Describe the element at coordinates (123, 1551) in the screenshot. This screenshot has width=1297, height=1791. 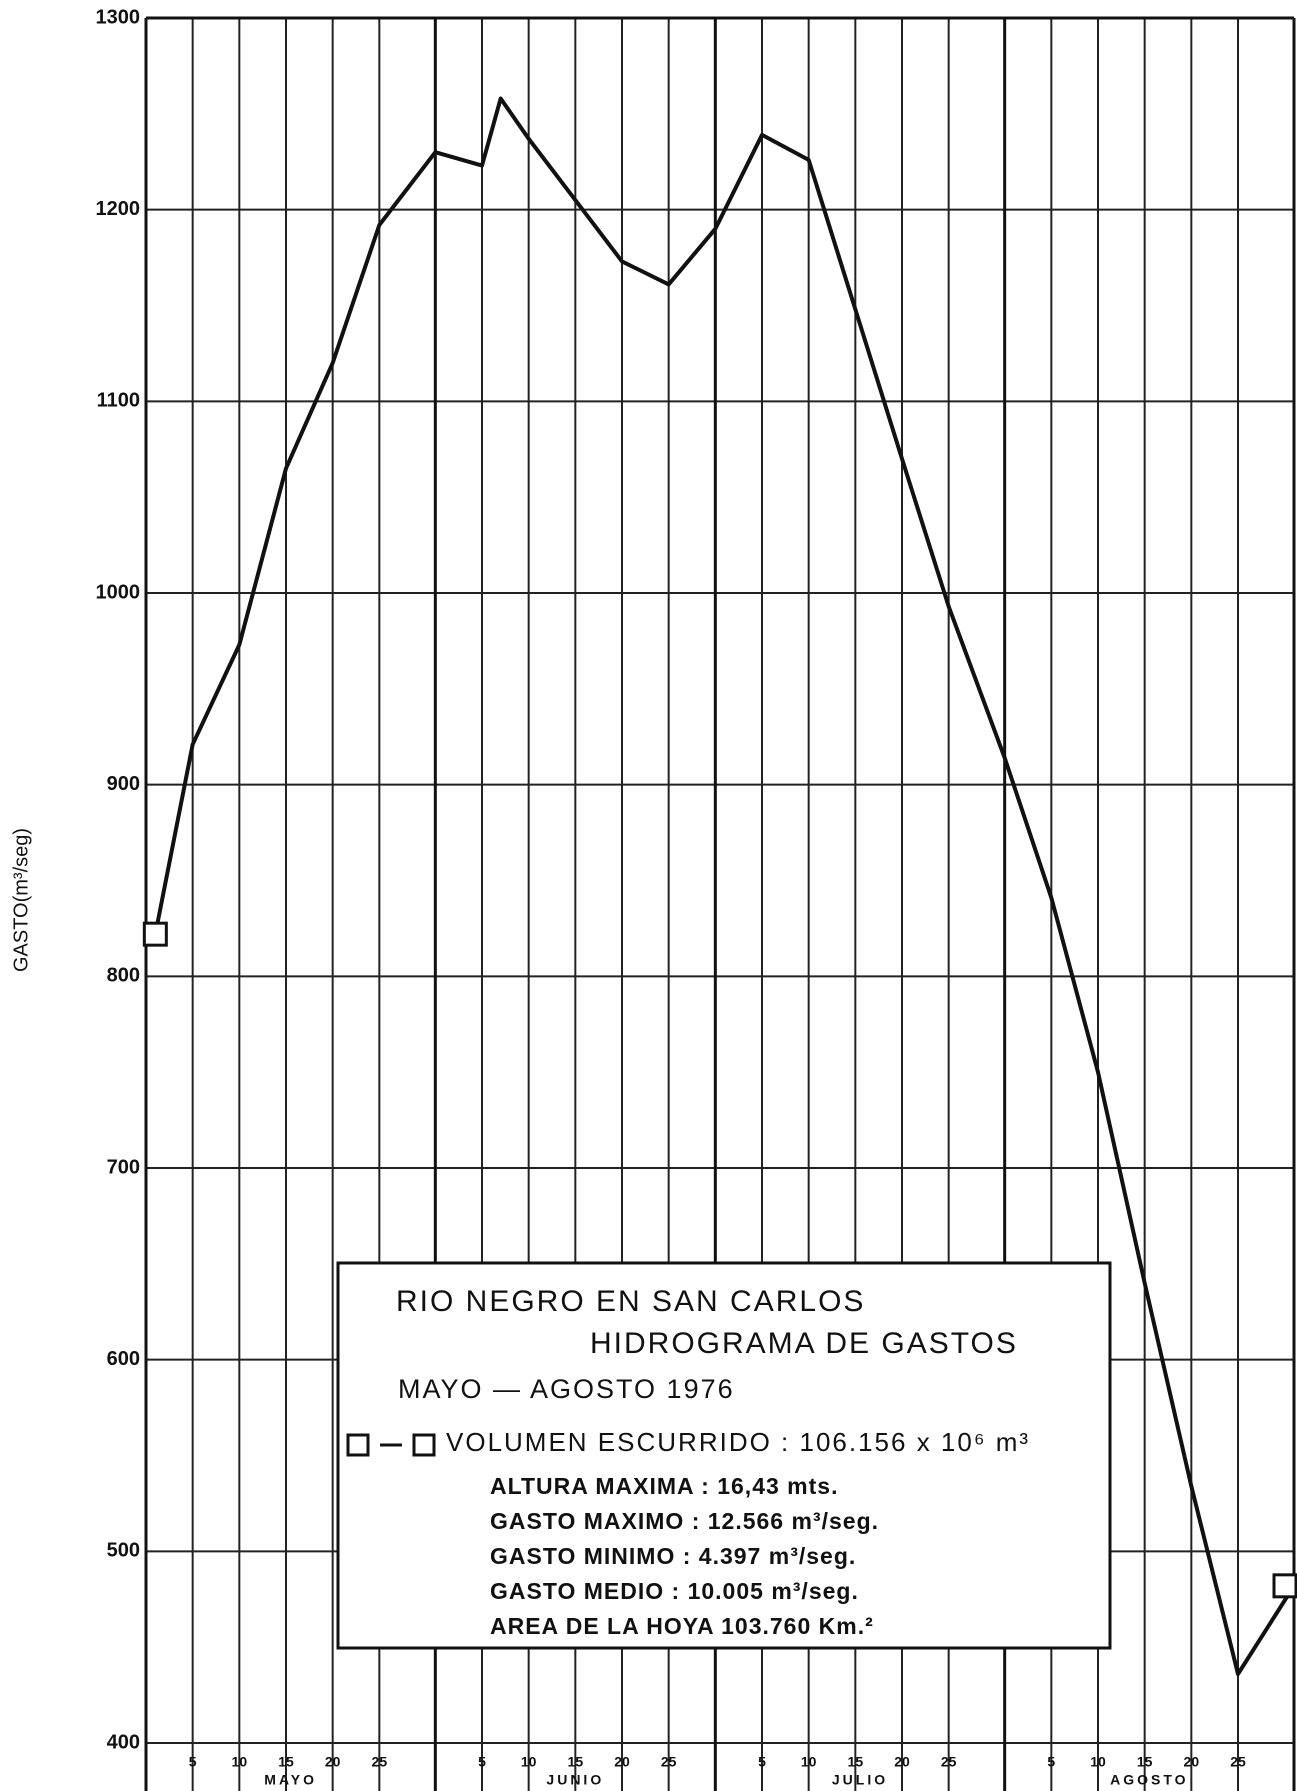
I see `y-tick-label: 500` at that location.